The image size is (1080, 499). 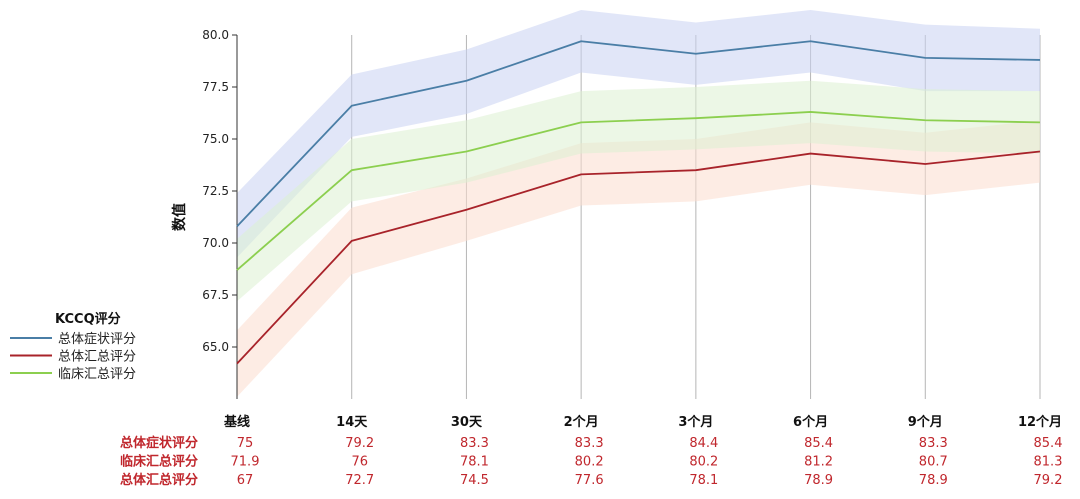 What do you see at coordinates (245, 443) in the screenshot?
I see `table-cell-0-0: 75` at bounding box center [245, 443].